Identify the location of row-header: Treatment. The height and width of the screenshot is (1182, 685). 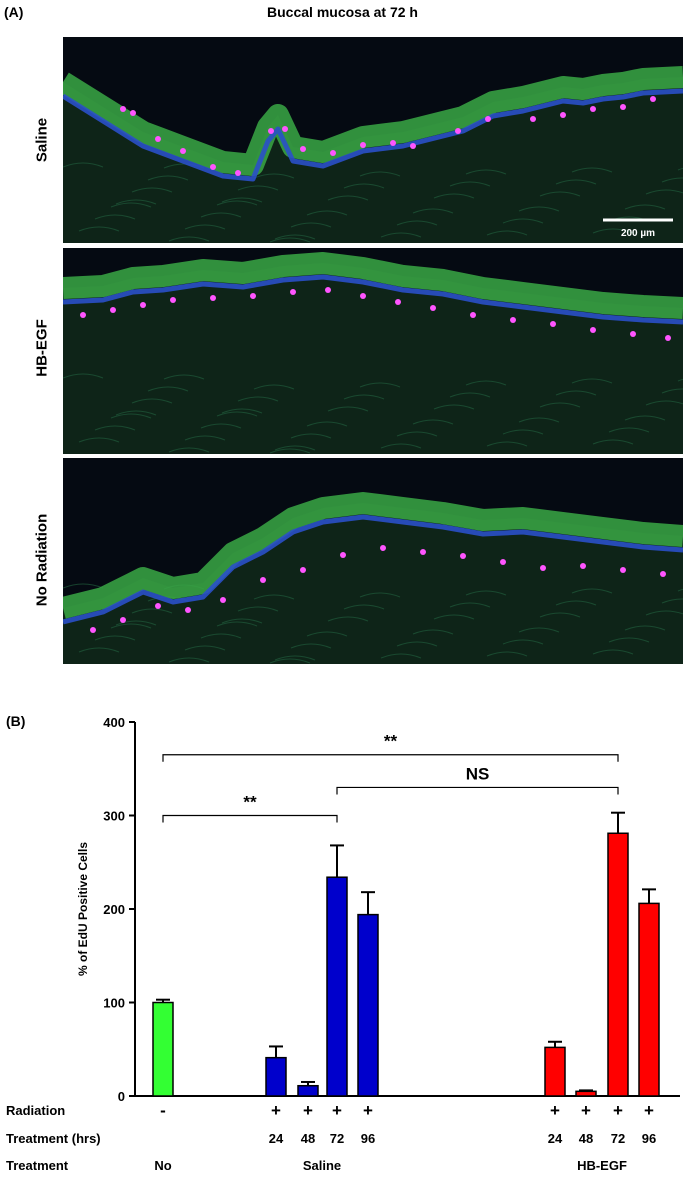
(37, 1165).